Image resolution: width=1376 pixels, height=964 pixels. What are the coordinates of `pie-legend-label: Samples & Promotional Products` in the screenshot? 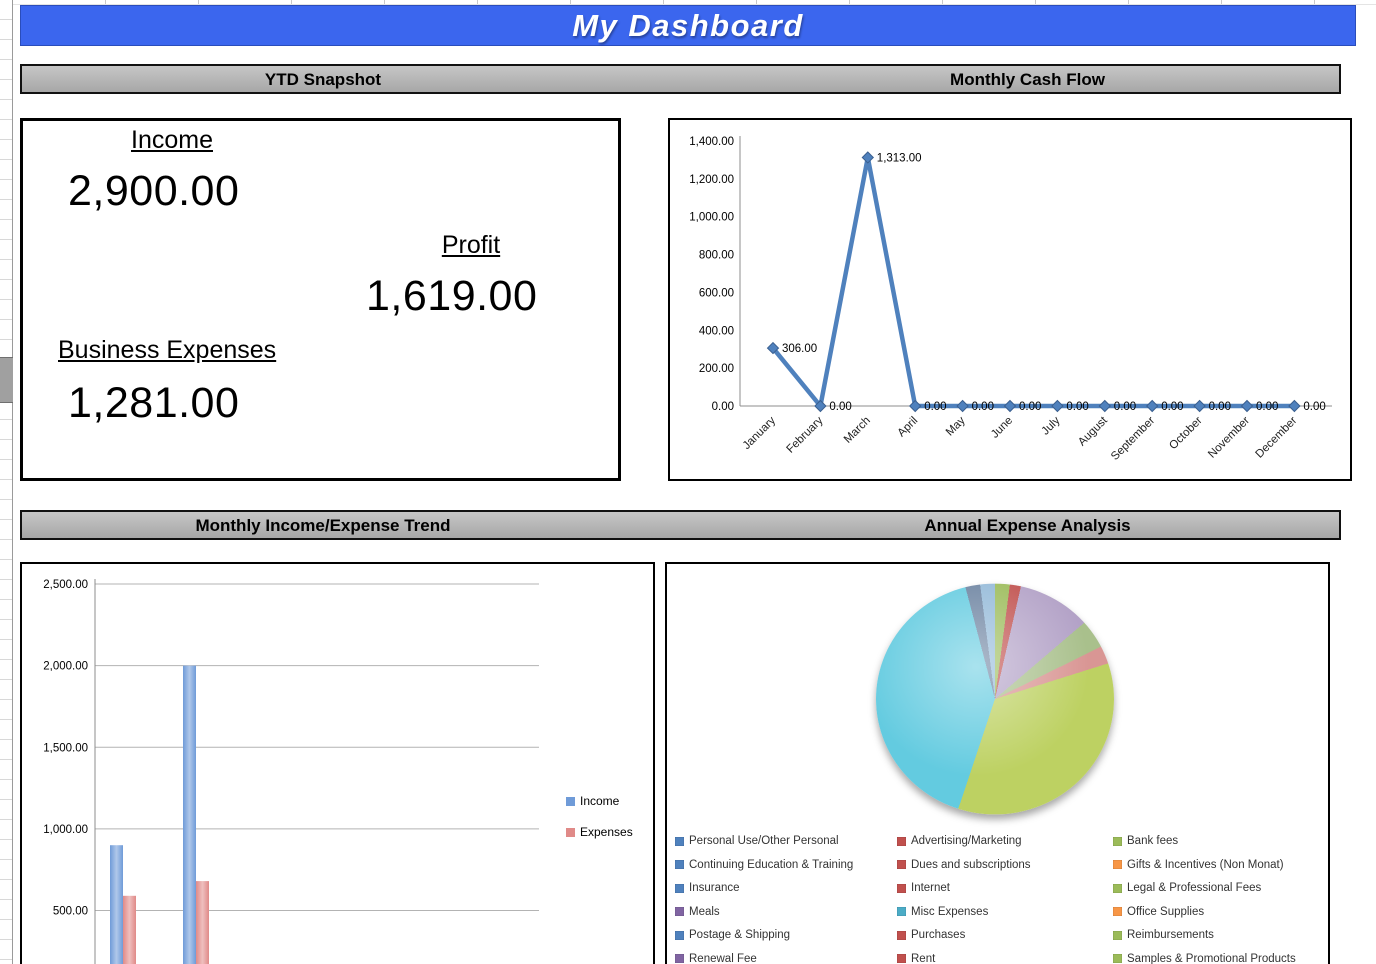 It's located at (1211, 958).